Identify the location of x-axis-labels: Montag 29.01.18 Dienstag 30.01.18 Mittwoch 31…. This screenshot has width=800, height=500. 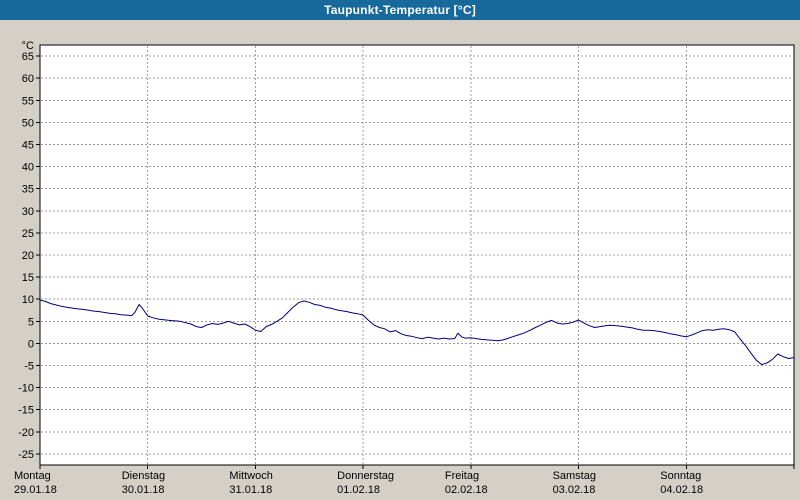
(358, 483).